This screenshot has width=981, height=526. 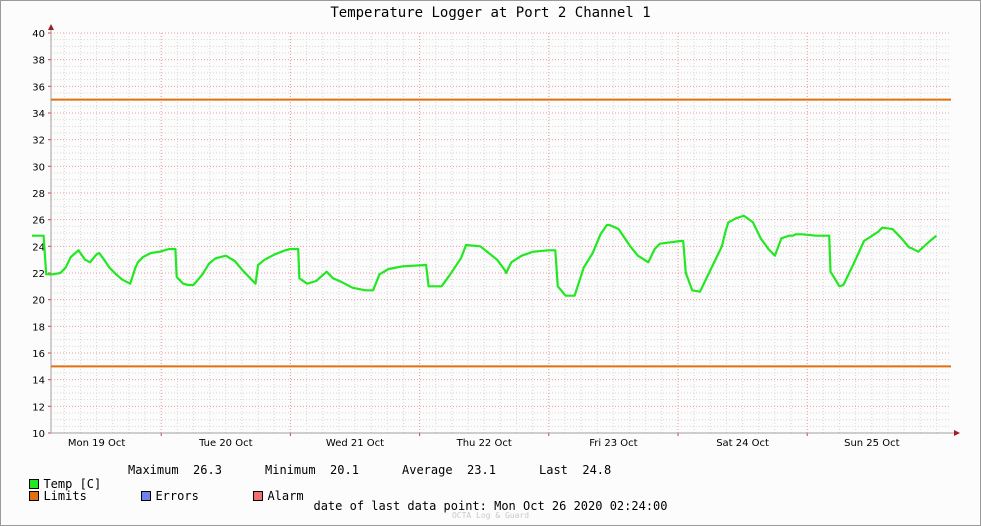 I want to click on x-tick-label: Sun 25 Oct, so click(x=871, y=443).